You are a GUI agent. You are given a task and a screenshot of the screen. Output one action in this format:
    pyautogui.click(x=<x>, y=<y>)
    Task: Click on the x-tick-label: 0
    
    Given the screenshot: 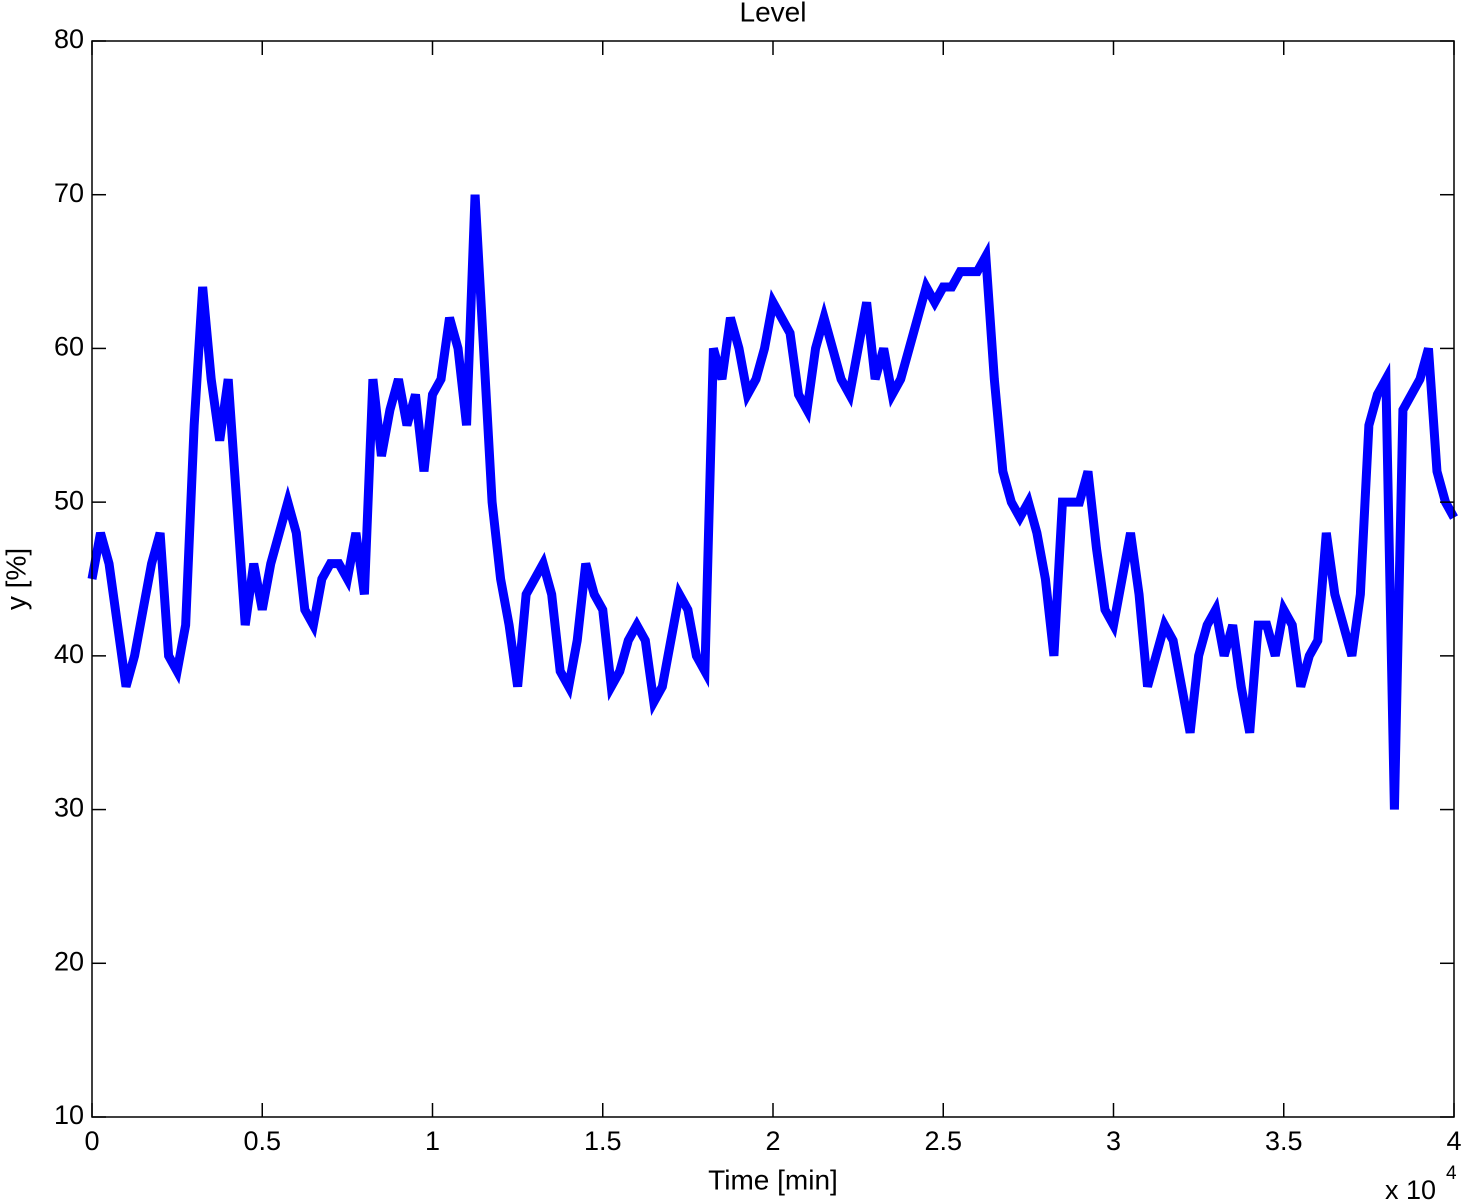 What is the action you would take?
    pyautogui.click(x=91, y=1141)
    